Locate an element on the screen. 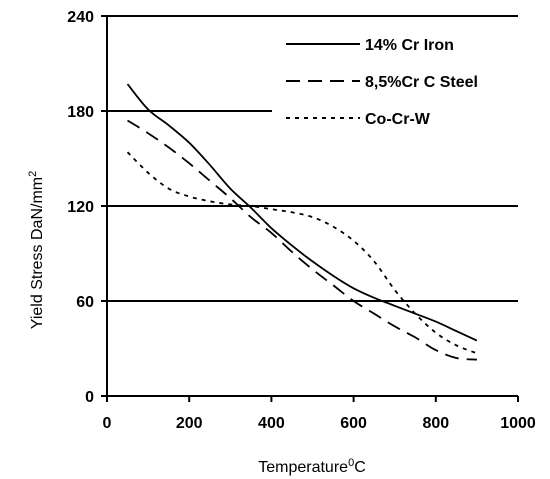  y-axis-title-text: Yield Stress DaN/mm is located at coordinates (37, 253).